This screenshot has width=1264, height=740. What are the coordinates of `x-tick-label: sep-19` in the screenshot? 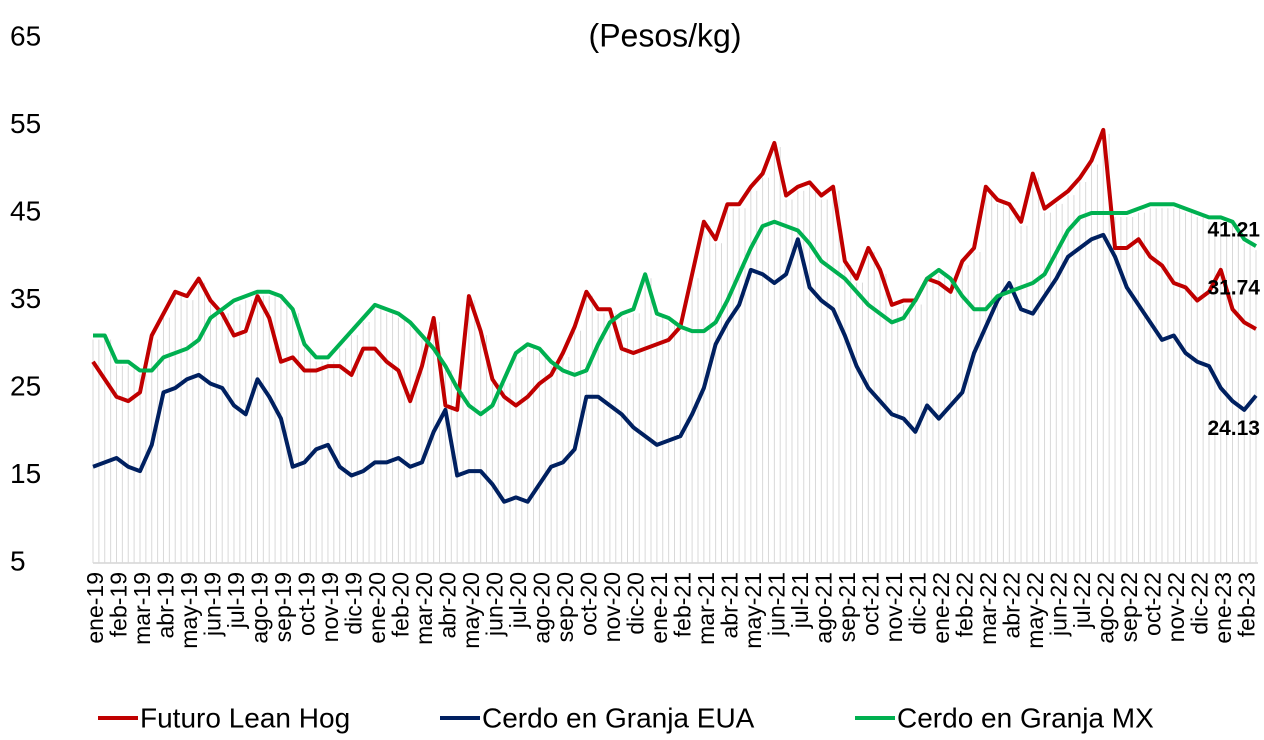 It's located at (283, 607).